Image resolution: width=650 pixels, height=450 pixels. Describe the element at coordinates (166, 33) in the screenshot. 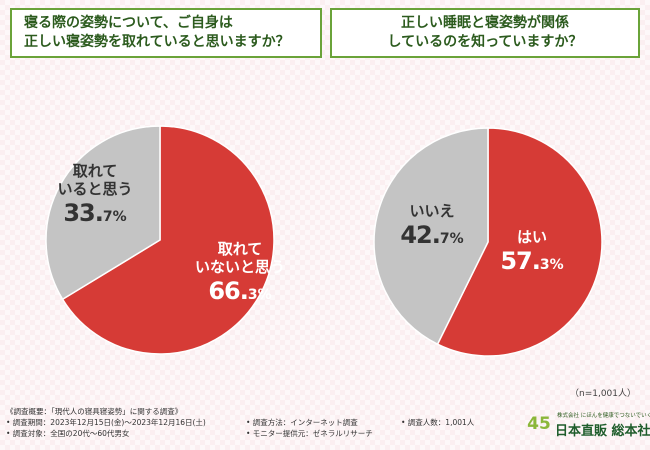

I see `question-box-left: 寝る際の姿勢について、ご自身は 正しい寝姿勢を取れていると思いますか？` at that location.